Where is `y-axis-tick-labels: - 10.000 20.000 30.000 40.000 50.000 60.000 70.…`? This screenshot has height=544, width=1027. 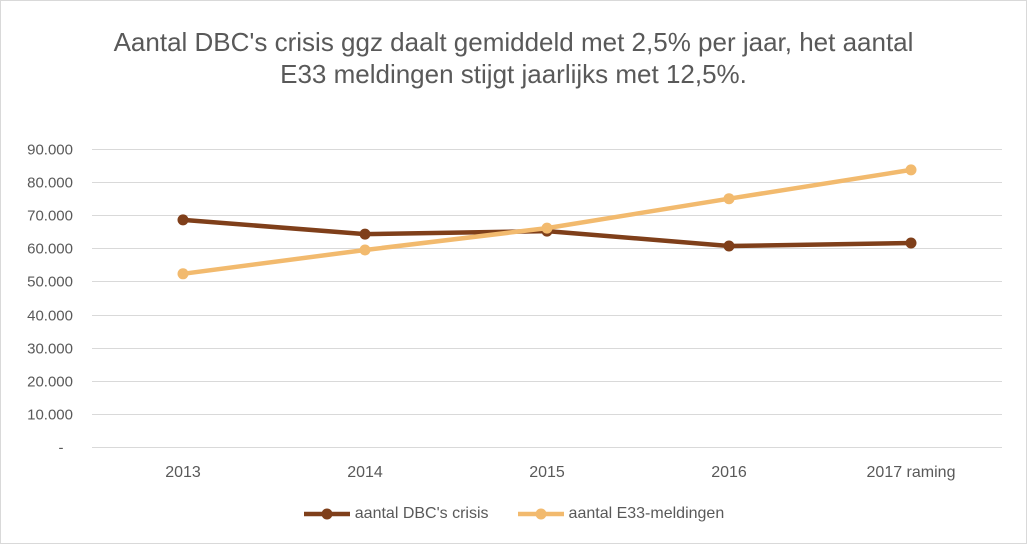
y-axis-tick-labels: - 10.000 20.000 30.000 40.000 50.000 60.000 70.… is located at coordinates (50, 299).